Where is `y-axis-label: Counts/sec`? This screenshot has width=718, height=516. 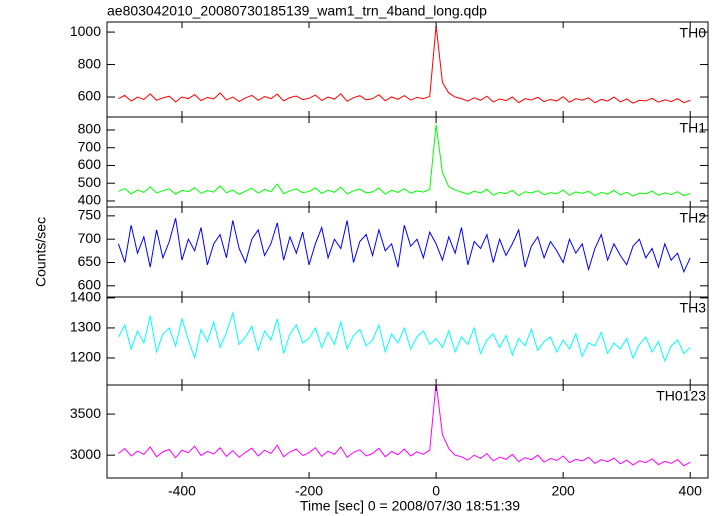 y-axis-label: Counts/sec is located at coordinates (41, 252).